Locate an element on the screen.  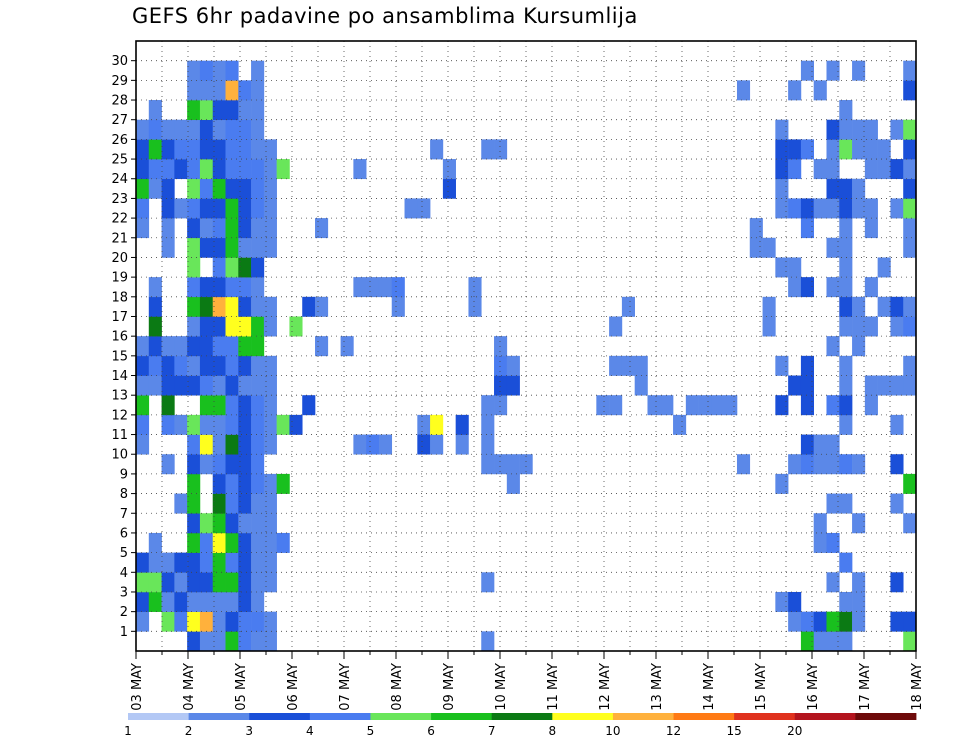
x-tick-label: 13 MAY is located at coordinates (657, 687).